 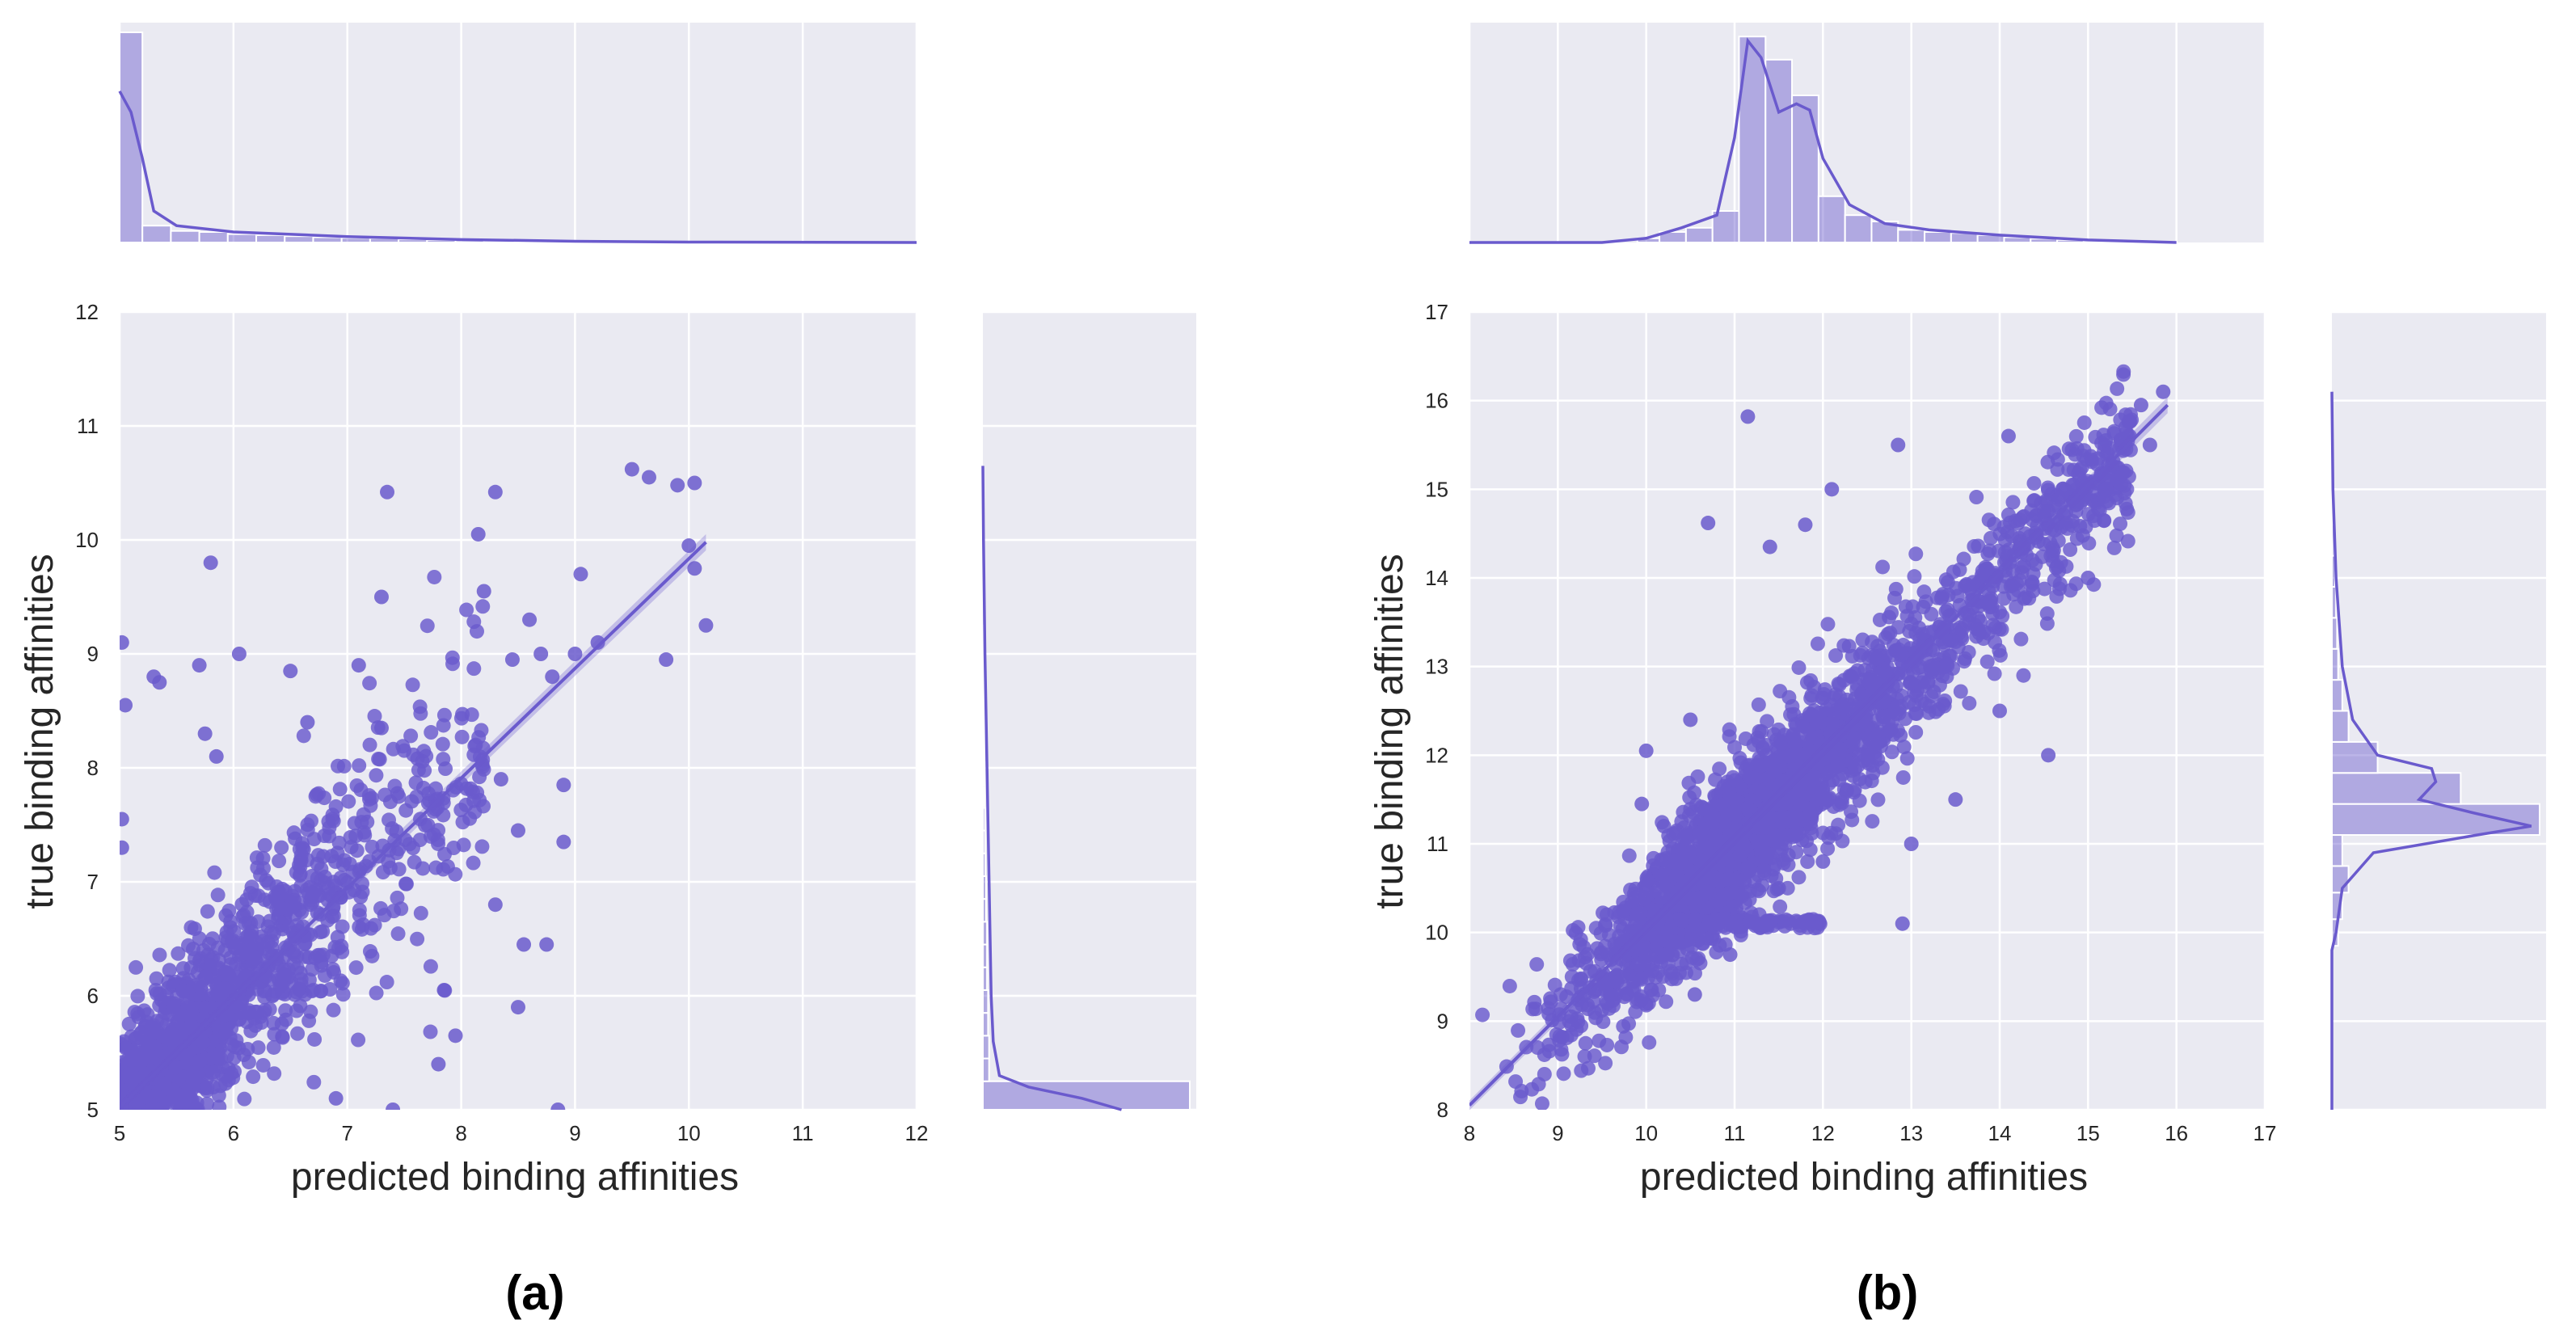 I want to click on y-tick-label: 8, so click(x=93, y=768).